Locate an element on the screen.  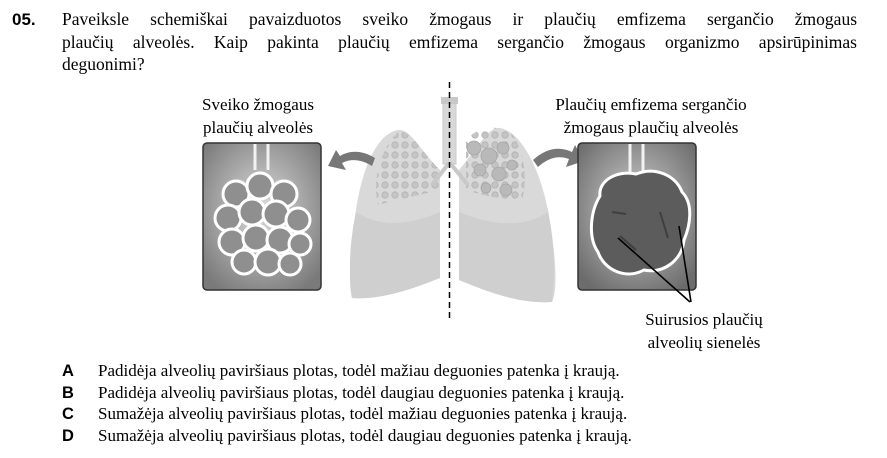
arrow-left-icon is located at coordinates (351, 160).